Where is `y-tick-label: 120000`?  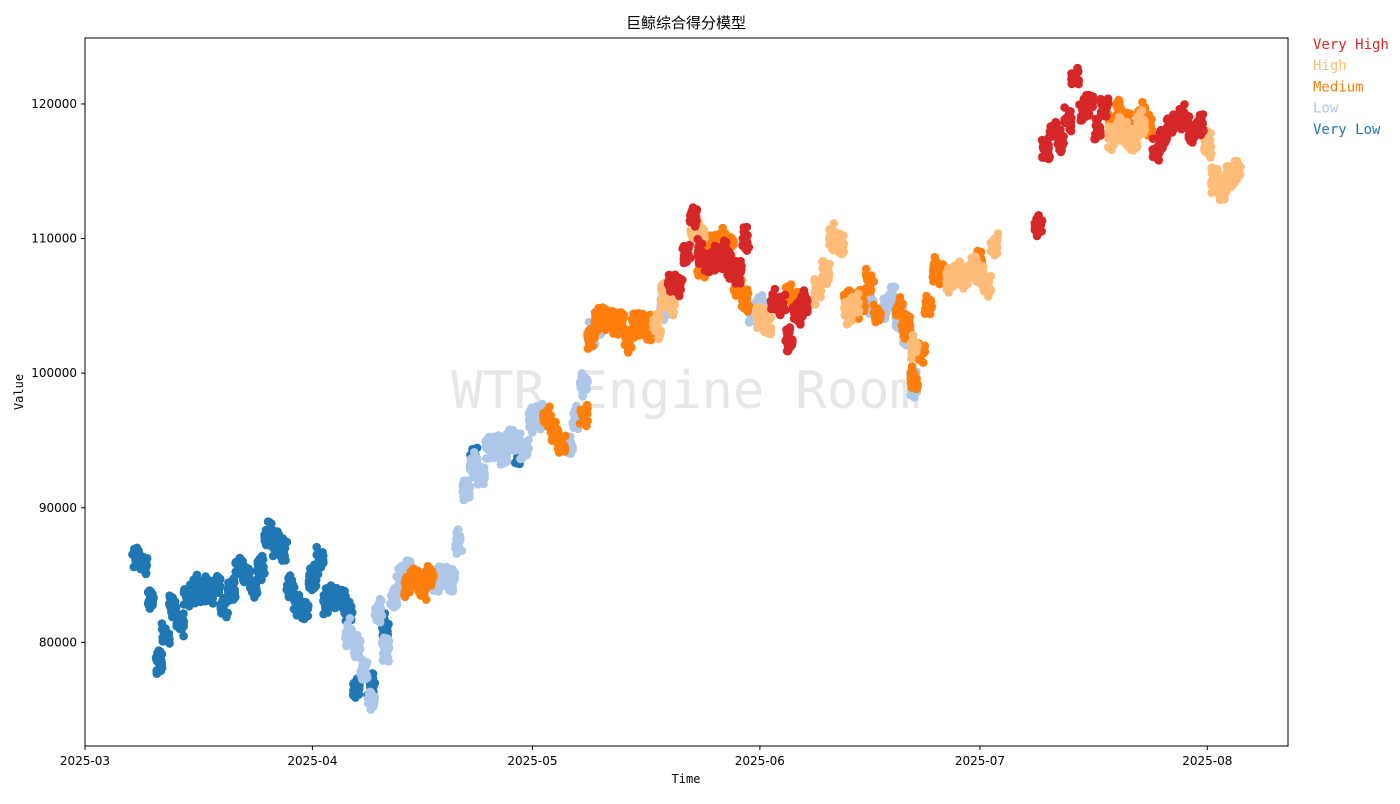
y-tick-label: 120000 is located at coordinates (54, 104).